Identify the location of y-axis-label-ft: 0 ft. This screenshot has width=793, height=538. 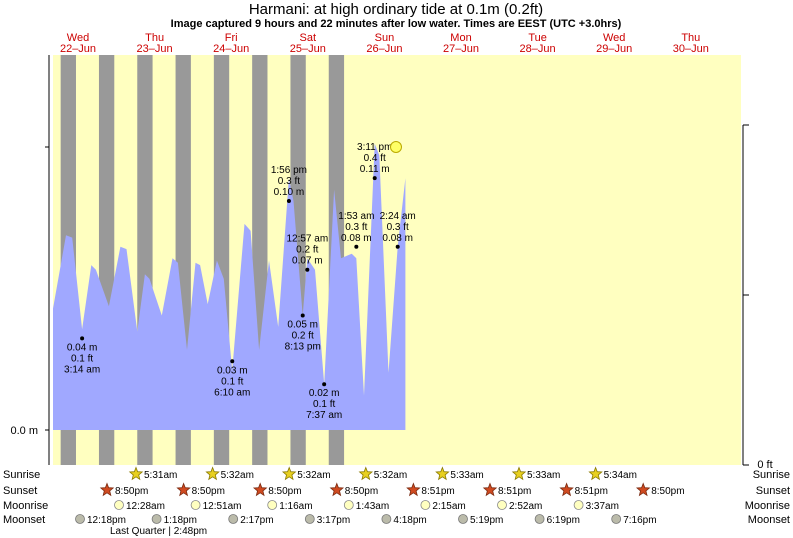
(764, 465).